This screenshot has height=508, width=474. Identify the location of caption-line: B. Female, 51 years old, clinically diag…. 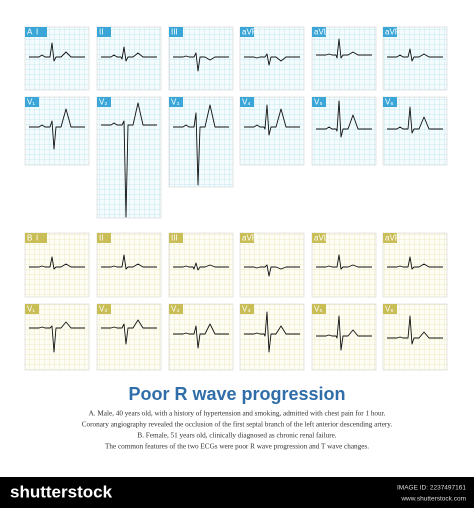
(236, 436).